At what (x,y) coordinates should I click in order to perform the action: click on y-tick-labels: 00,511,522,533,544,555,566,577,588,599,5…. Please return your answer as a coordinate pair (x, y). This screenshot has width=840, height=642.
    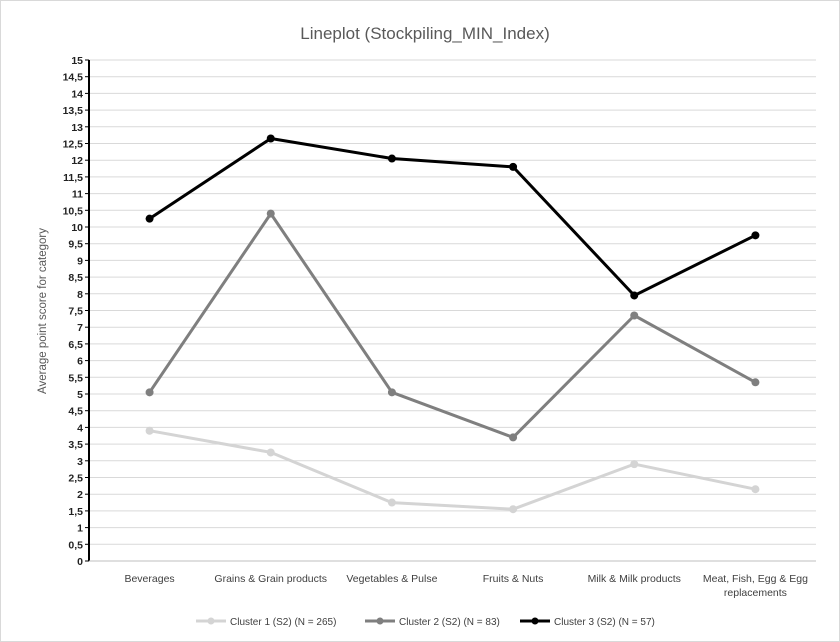
    Looking at the image, I should click on (73, 311).